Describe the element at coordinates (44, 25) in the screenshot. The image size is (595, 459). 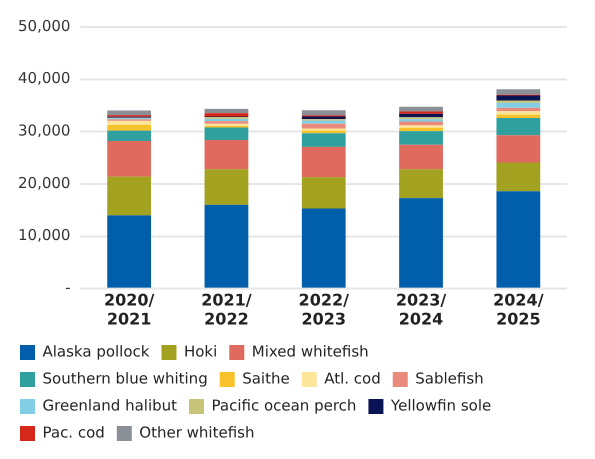
I see `y-tick-label: 50,000` at that location.